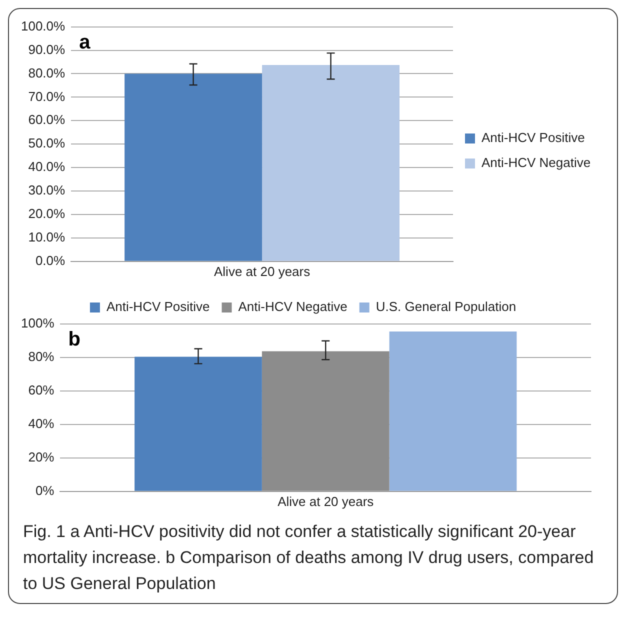  I want to click on legend-label: U.S. General Population, so click(446, 306).